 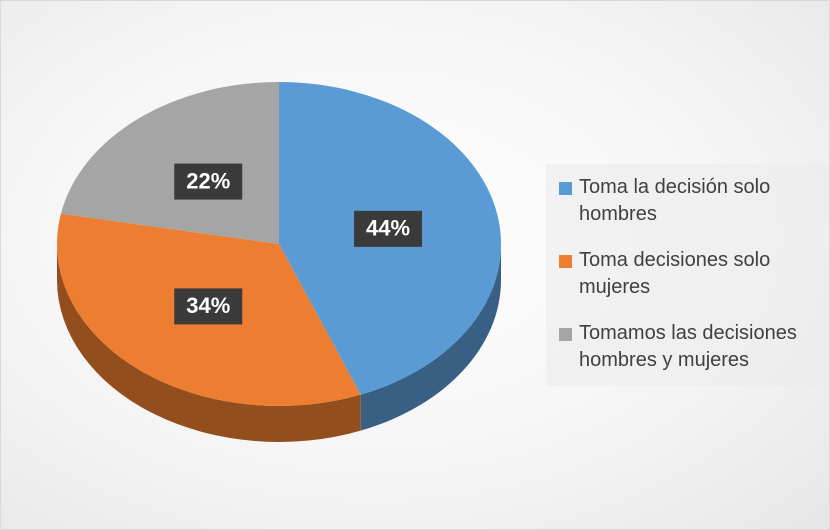 What do you see at coordinates (169, 163) in the screenshot?
I see `slice` at bounding box center [169, 163].